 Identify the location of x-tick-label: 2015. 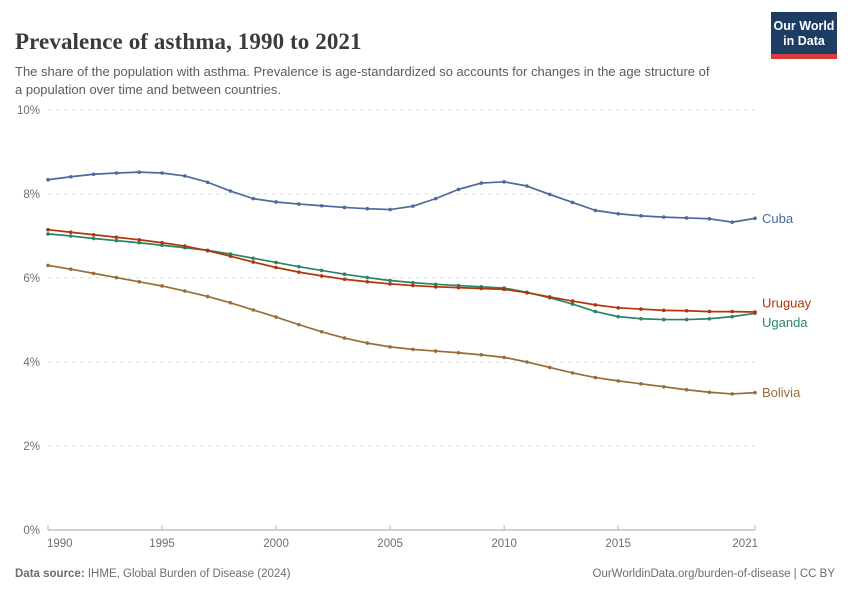
(618, 544).